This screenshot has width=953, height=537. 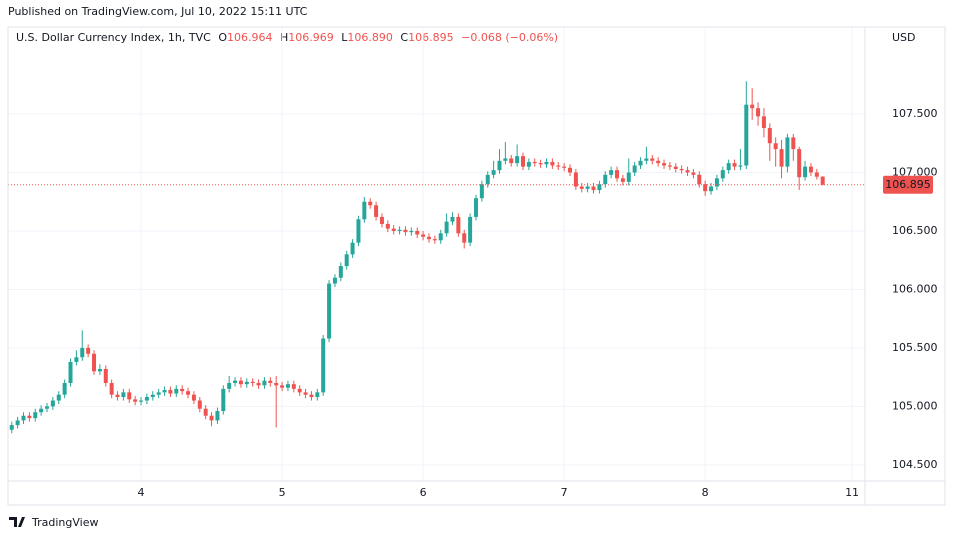 I want to click on ohlc-value: 106.895, so click(x=431, y=37).